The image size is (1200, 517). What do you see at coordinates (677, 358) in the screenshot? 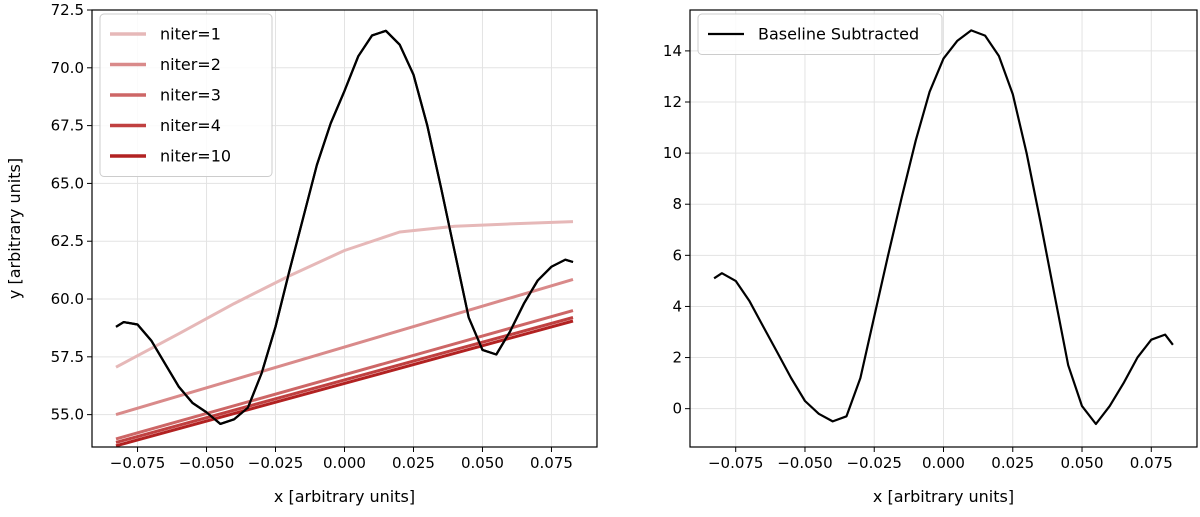
I see `y-tick-label: 2` at bounding box center [677, 358].